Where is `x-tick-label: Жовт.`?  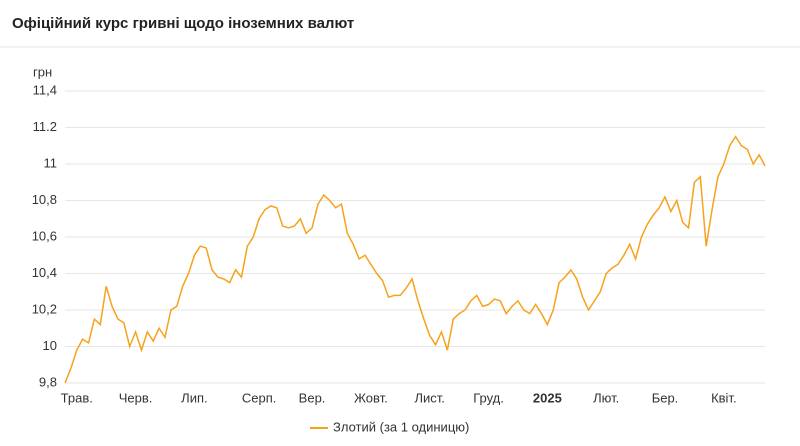 x-tick-label: Жовт. is located at coordinates (371, 397).